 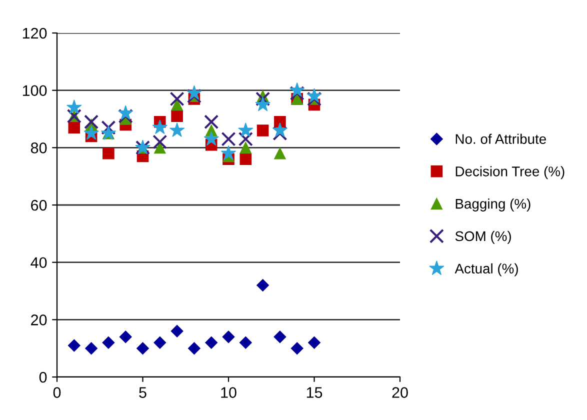 I want to click on x-tick-label: 0, so click(x=57, y=392).